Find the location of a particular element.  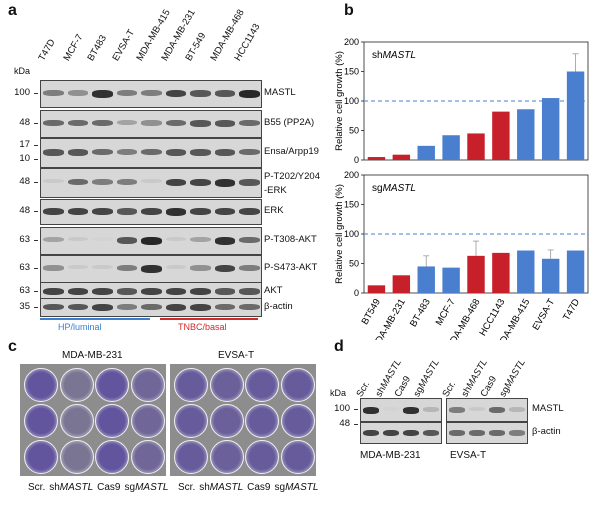

lane-label-prefix: Scr. is located at coordinates (363, 389).